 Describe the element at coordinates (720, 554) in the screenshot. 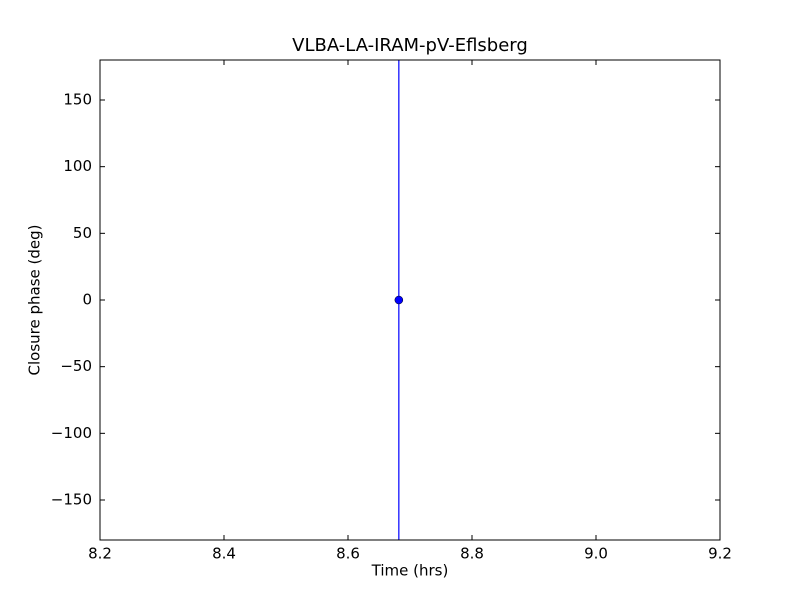

I see `x-tick-label: 9.2` at that location.